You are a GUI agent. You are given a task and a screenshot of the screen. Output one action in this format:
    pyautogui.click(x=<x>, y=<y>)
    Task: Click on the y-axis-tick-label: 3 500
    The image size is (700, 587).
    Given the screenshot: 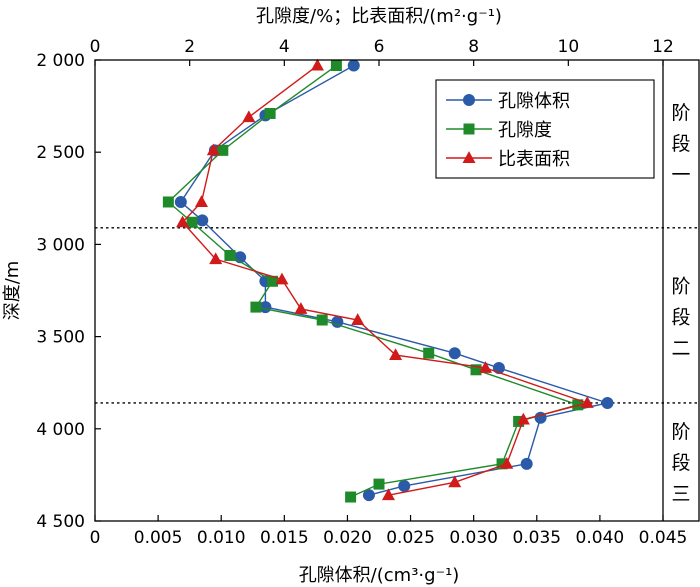 What is the action you would take?
    pyautogui.click(x=60, y=338)
    